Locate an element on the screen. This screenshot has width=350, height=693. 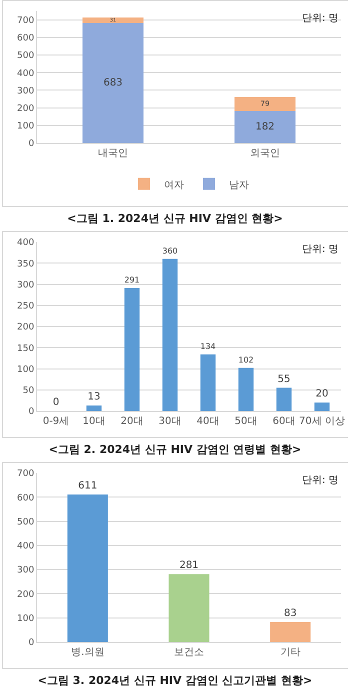
data-label: 360 is located at coordinates (170, 251).